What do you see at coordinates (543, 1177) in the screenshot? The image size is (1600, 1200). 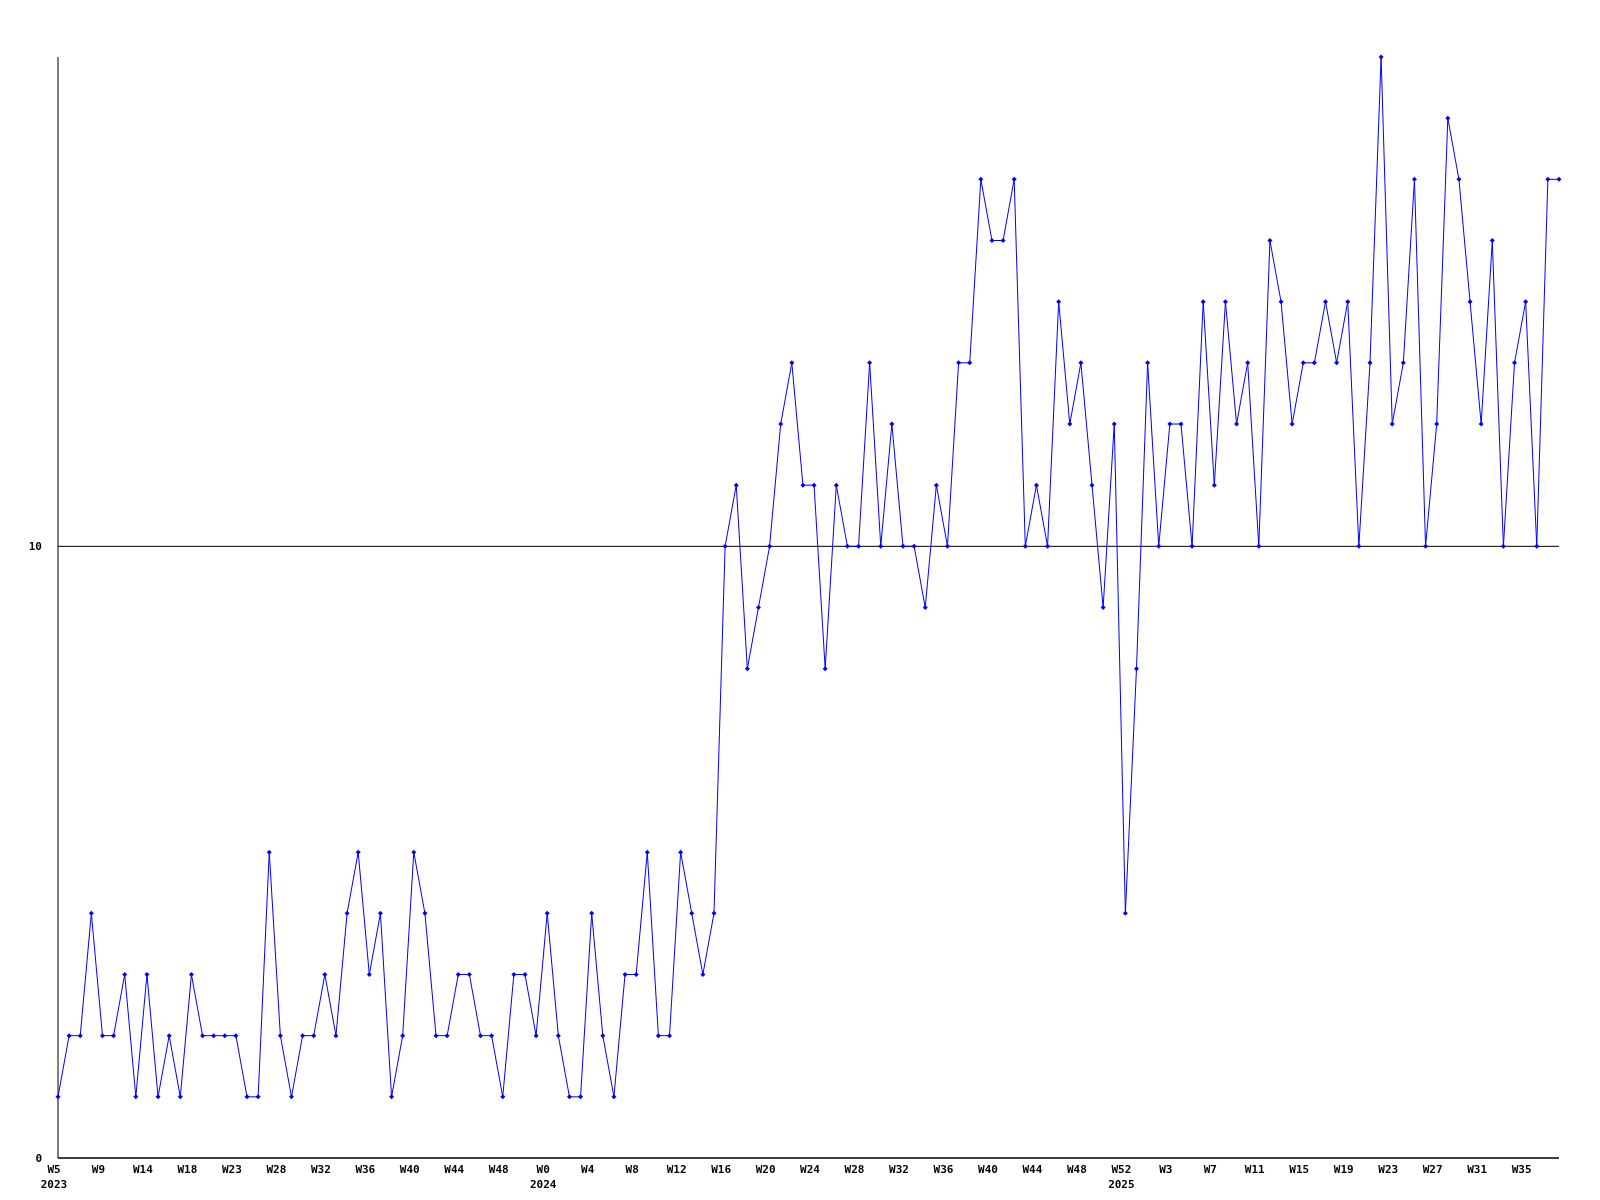 I see `x-tick-label: W0 2024` at bounding box center [543, 1177].